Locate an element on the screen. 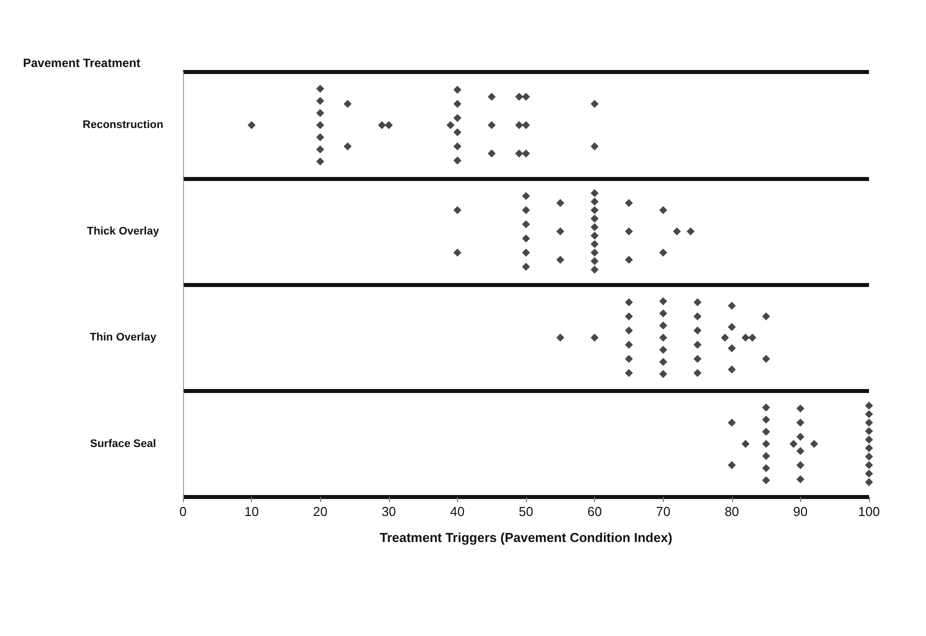  y-tick-label: Thin Overlay is located at coordinates (124, 338).